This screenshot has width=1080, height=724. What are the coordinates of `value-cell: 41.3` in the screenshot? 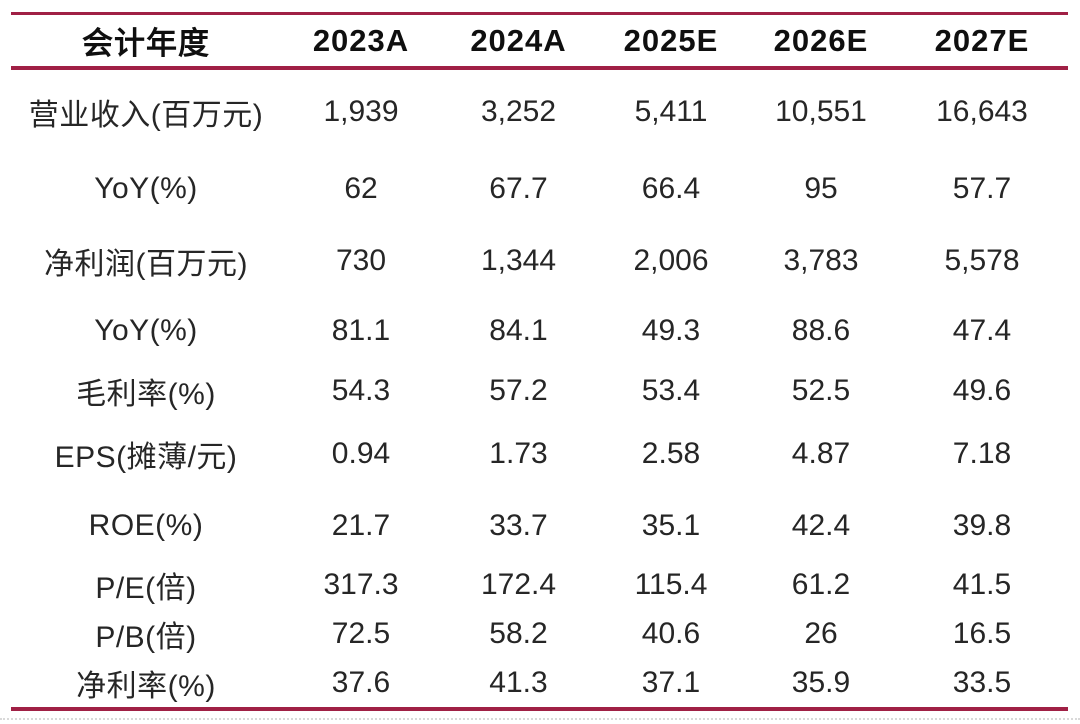 It's located at (518, 682).